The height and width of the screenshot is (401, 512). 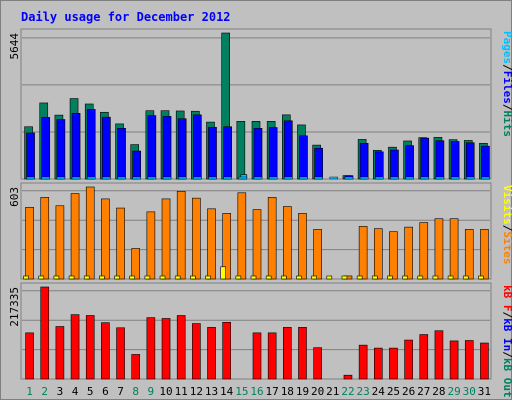 What do you see at coordinates (363, 391) in the screenshot?
I see `day-label: 23` at bounding box center [363, 391].